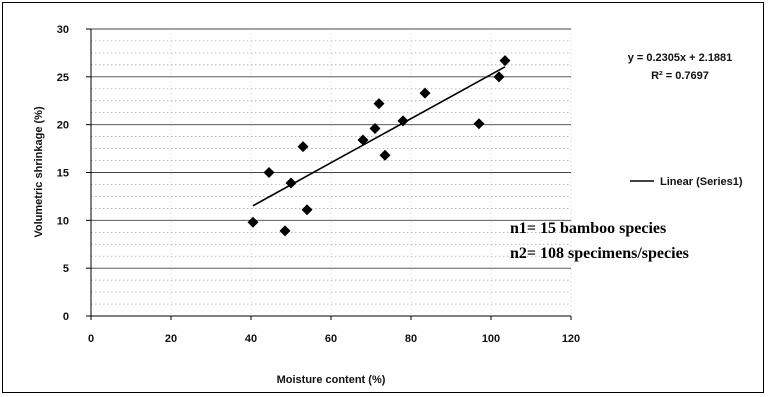 This screenshot has width=768, height=397. What do you see at coordinates (63, 126) in the screenshot?
I see `y-tick-label: 20` at bounding box center [63, 126].